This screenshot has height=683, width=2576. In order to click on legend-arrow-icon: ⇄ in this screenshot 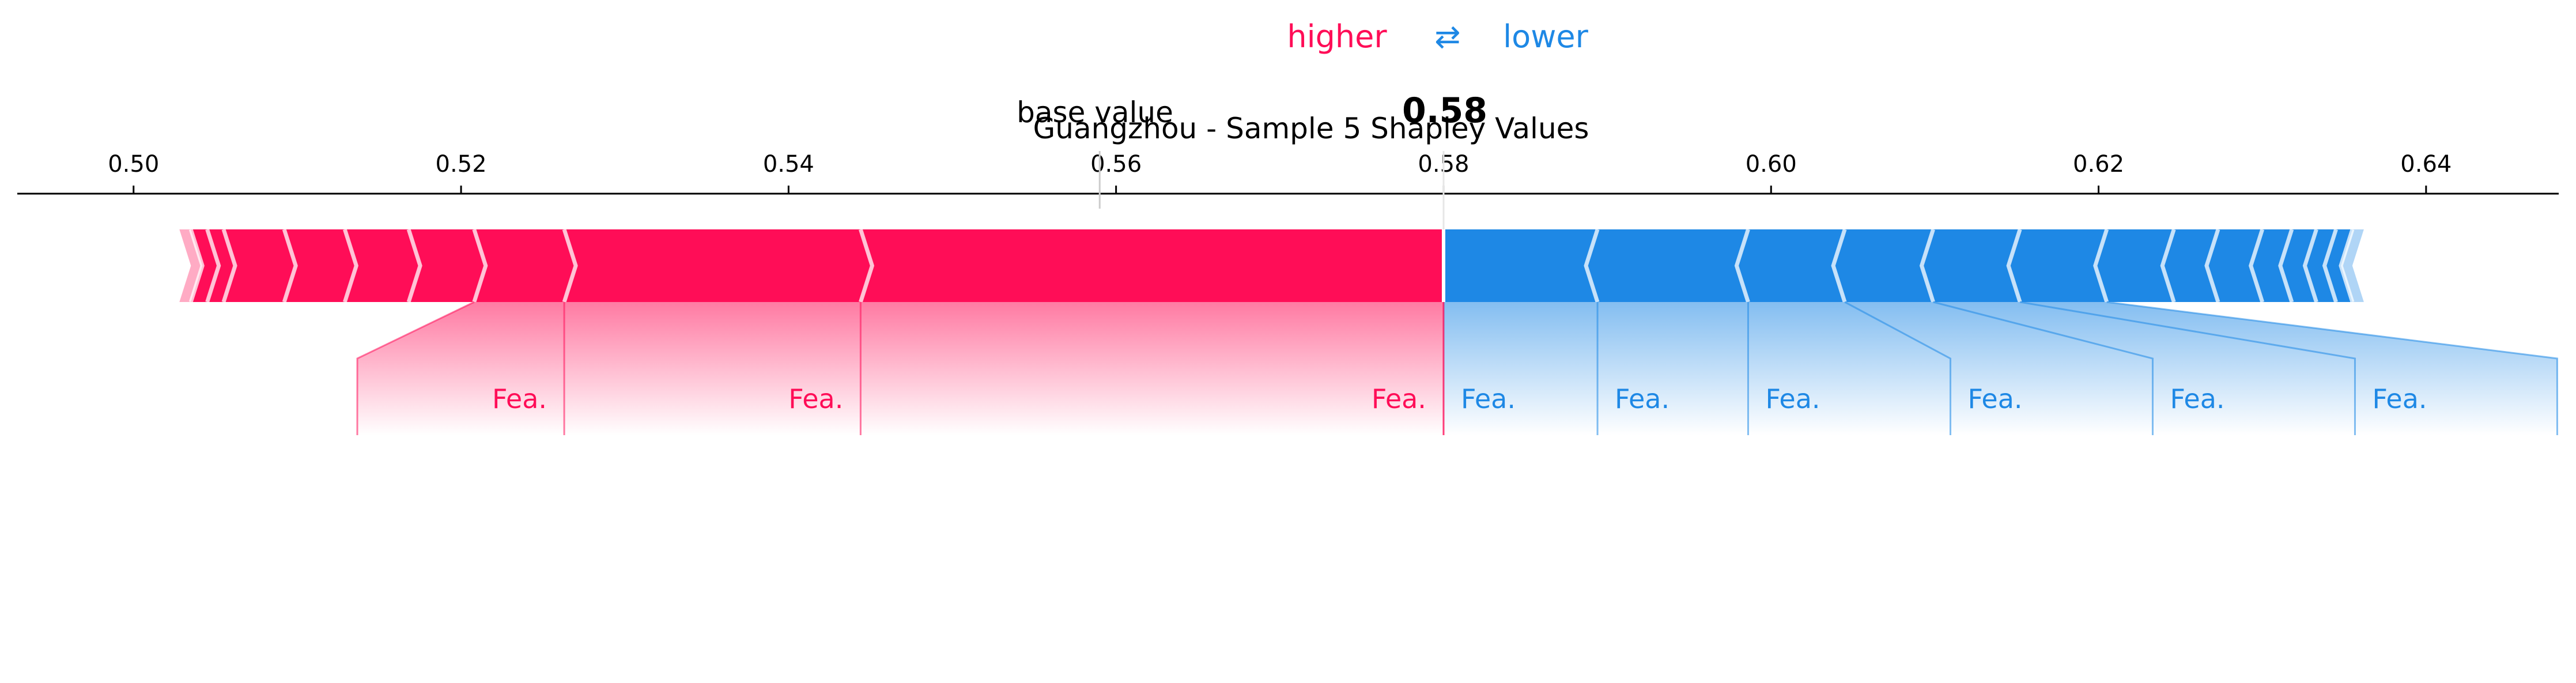, I will do `click(1447, 36)`.